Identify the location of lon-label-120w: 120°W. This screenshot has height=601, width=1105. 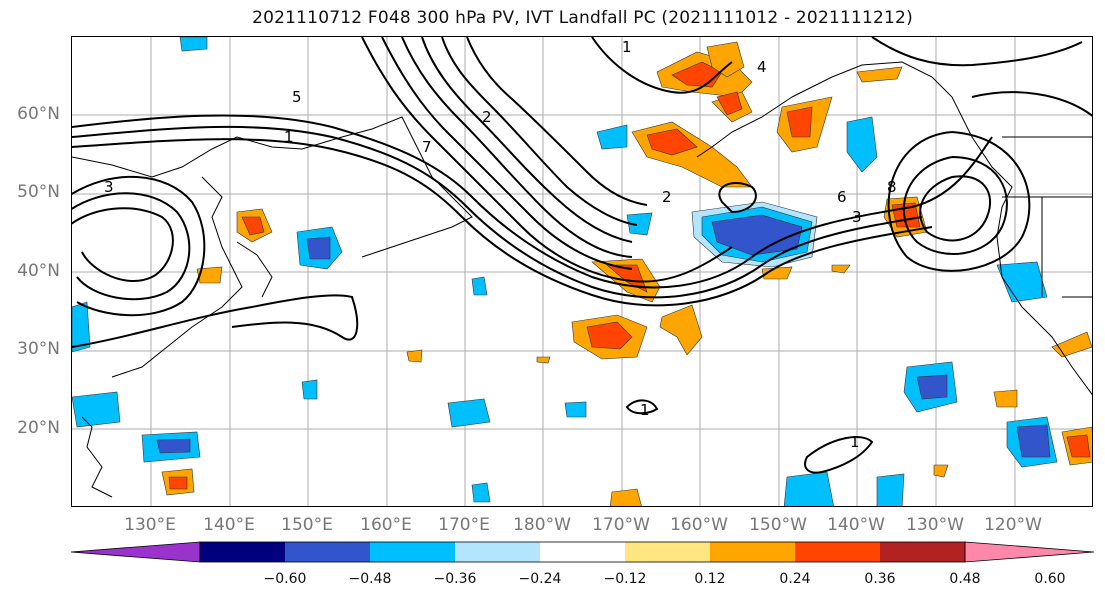
(1013, 525).